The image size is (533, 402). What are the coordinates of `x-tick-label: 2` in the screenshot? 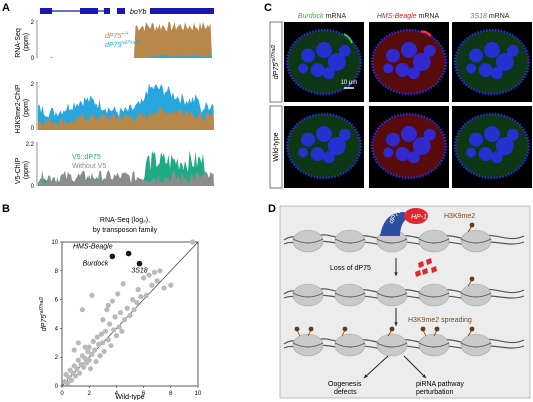 It's located at (90, 394).